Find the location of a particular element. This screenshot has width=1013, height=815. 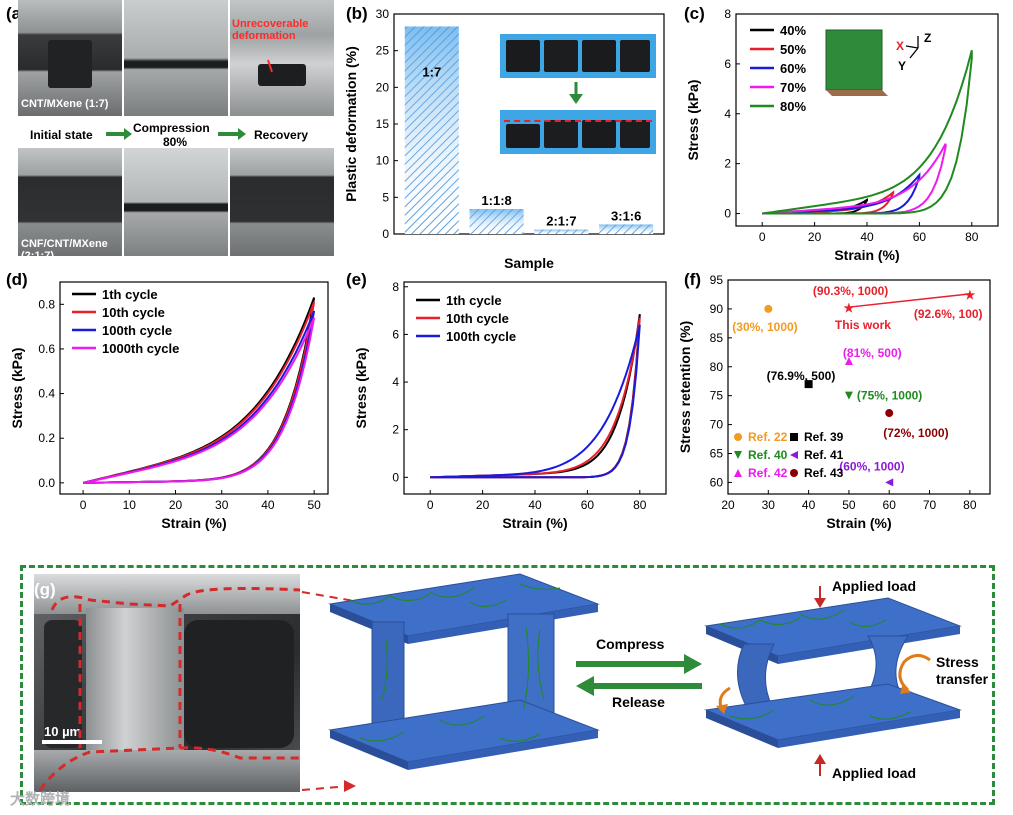

inset-photo-after is located at coordinates (578, 132).